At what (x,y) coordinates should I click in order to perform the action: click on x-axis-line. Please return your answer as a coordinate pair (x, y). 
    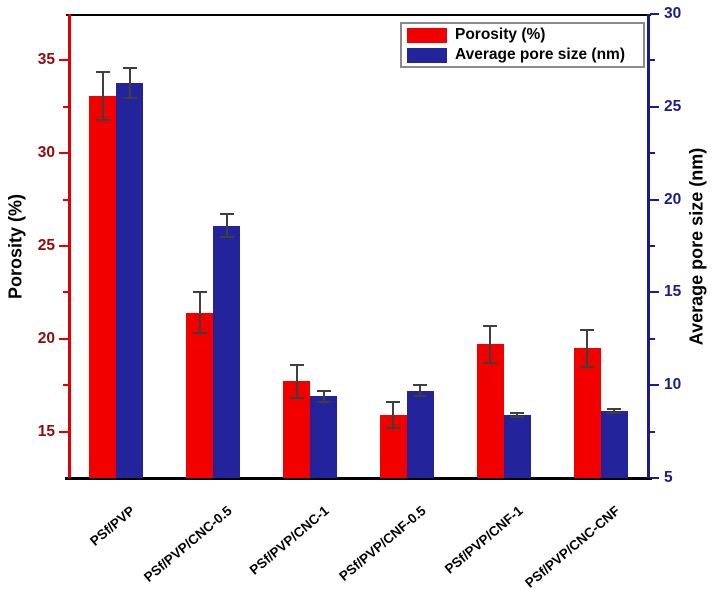
    Looking at the image, I should click on (358, 478).